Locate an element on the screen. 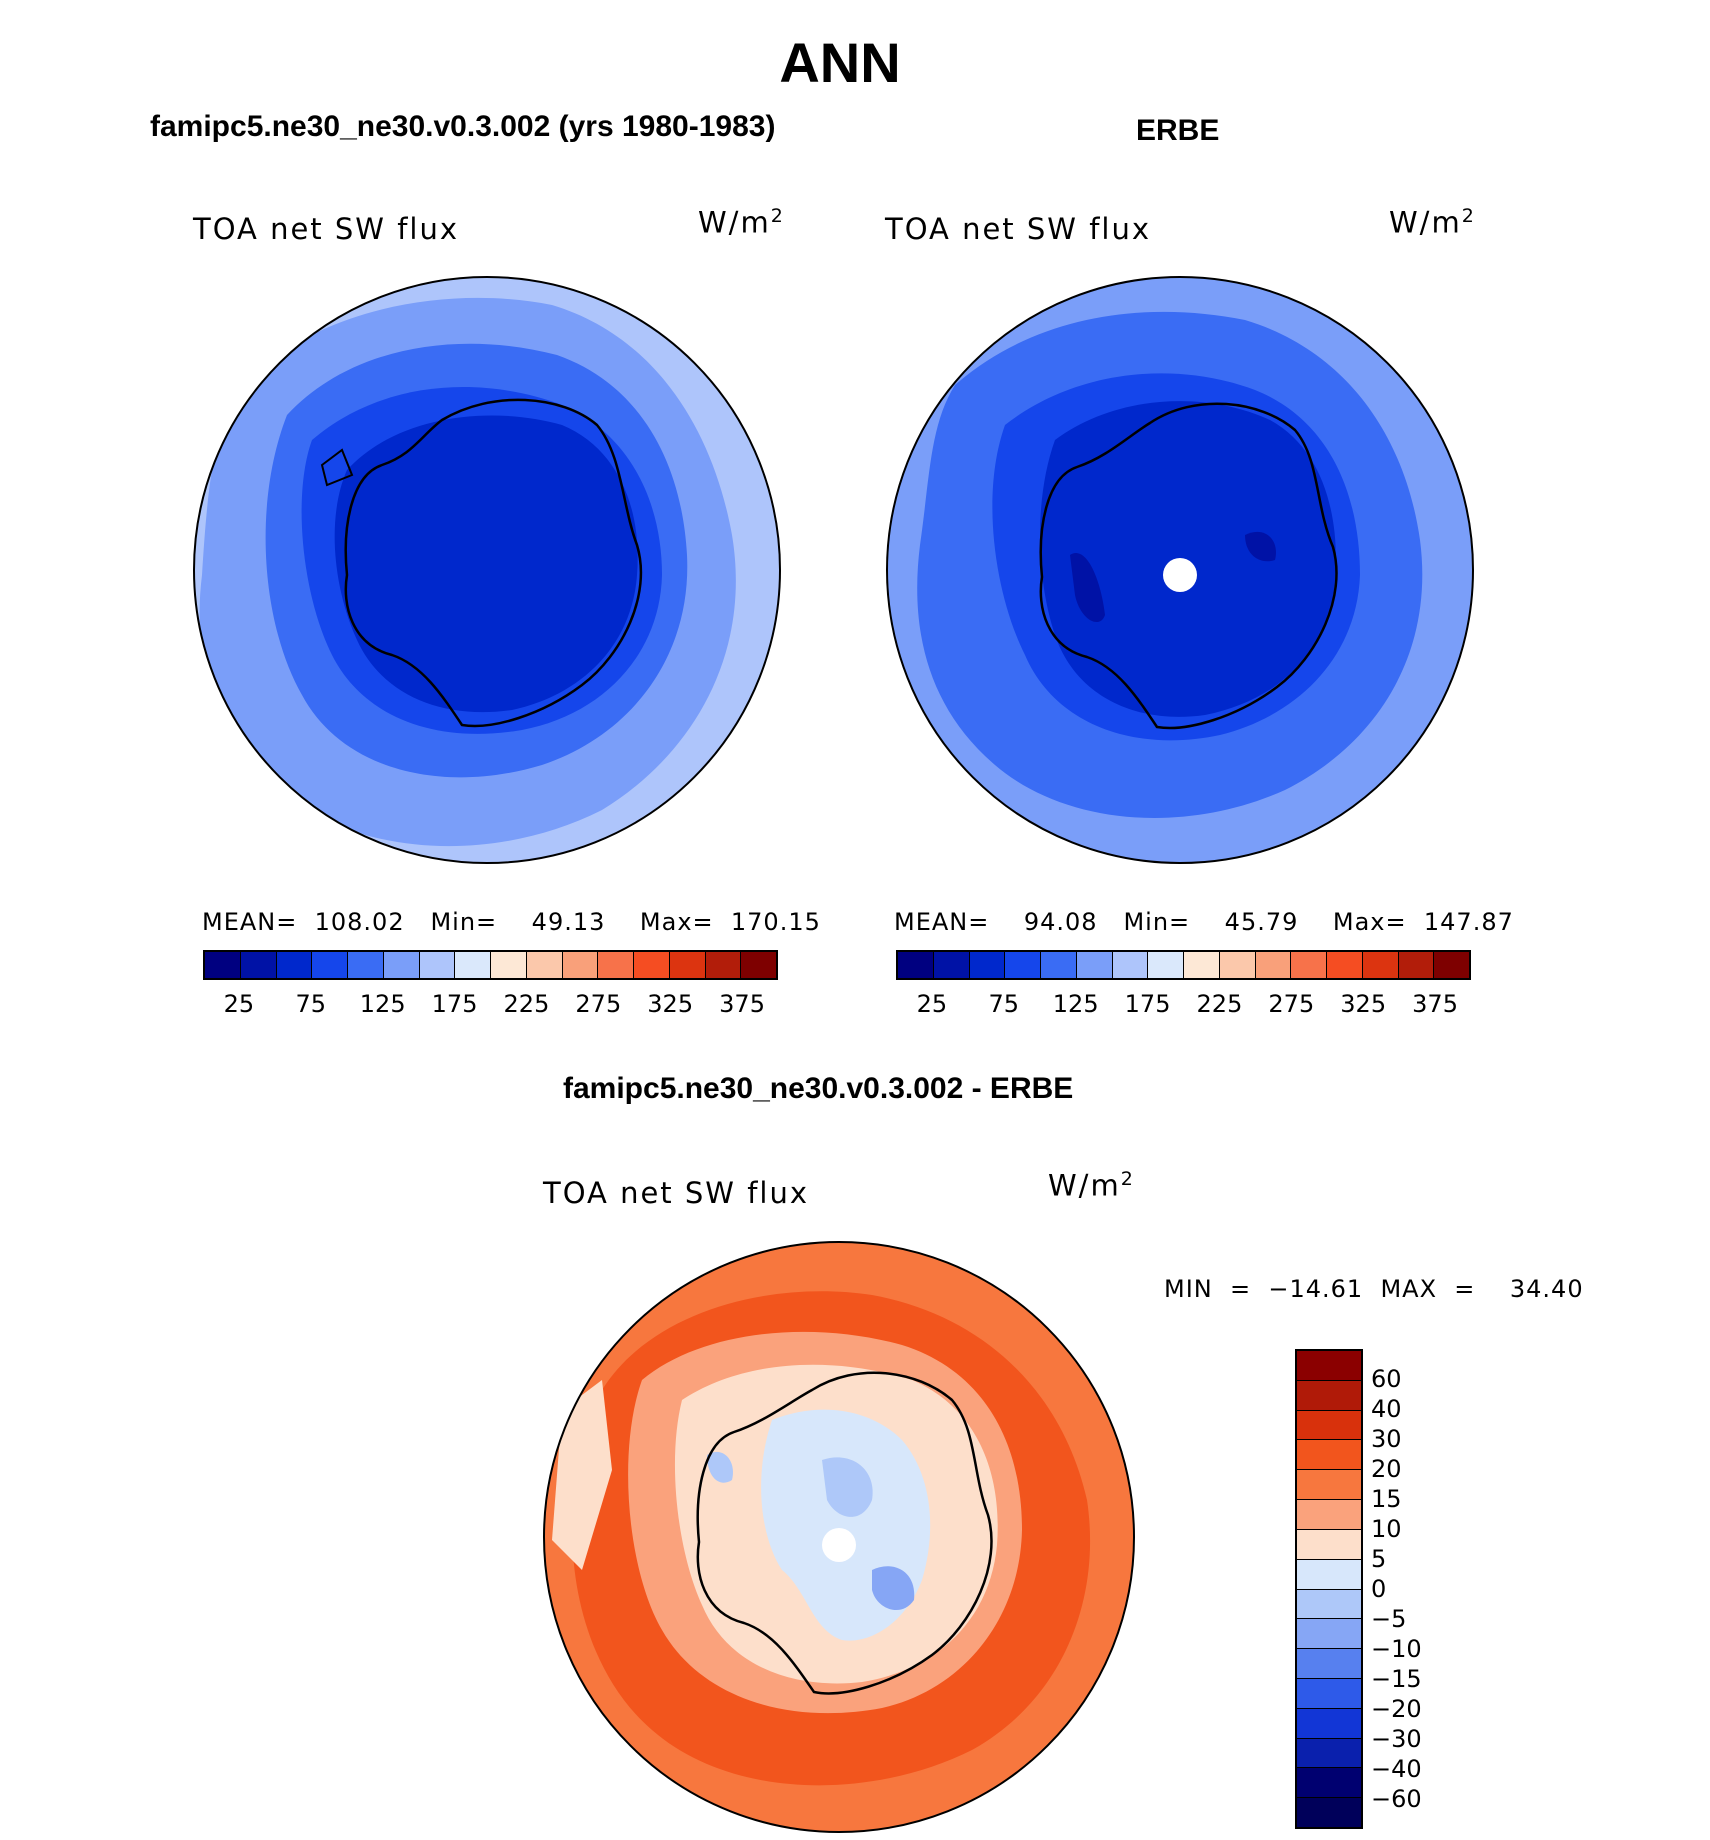 Image resolution: width=1710 pixels, height=1840 pixels. figure-title: ANN is located at coordinates (840, 62).